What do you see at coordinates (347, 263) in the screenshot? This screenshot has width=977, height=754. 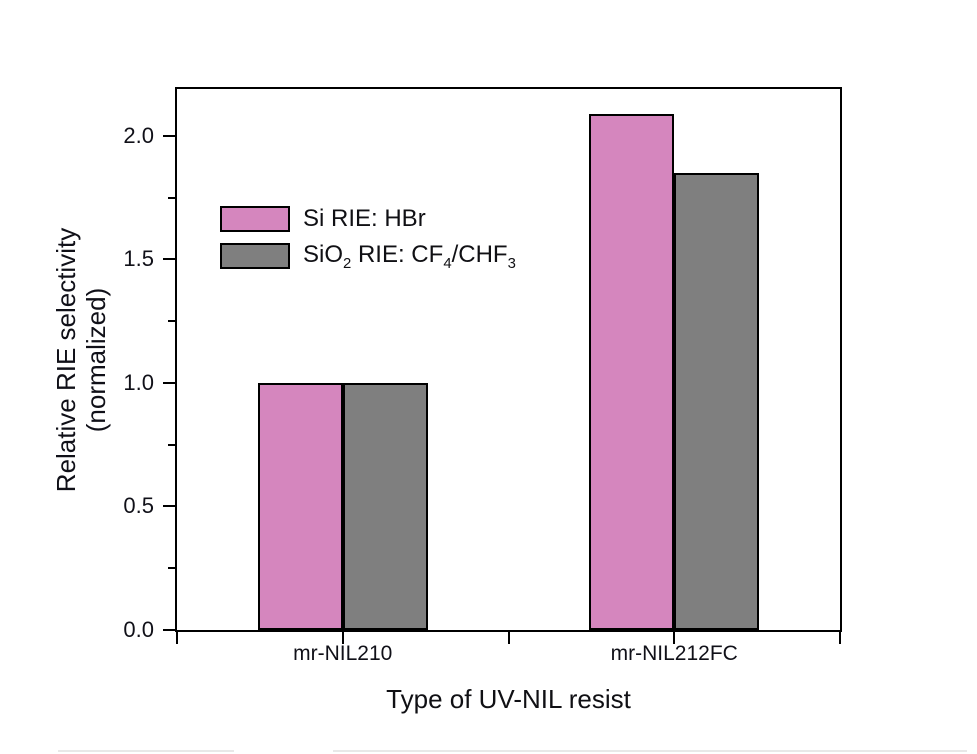 I see `legend-label-subscript: 2` at bounding box center [347, 263].